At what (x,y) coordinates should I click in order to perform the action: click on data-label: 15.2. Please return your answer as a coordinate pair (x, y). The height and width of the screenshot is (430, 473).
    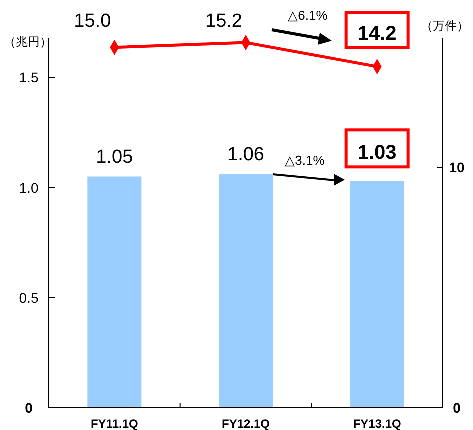
    Looking at the image, I should click on (224, 21).